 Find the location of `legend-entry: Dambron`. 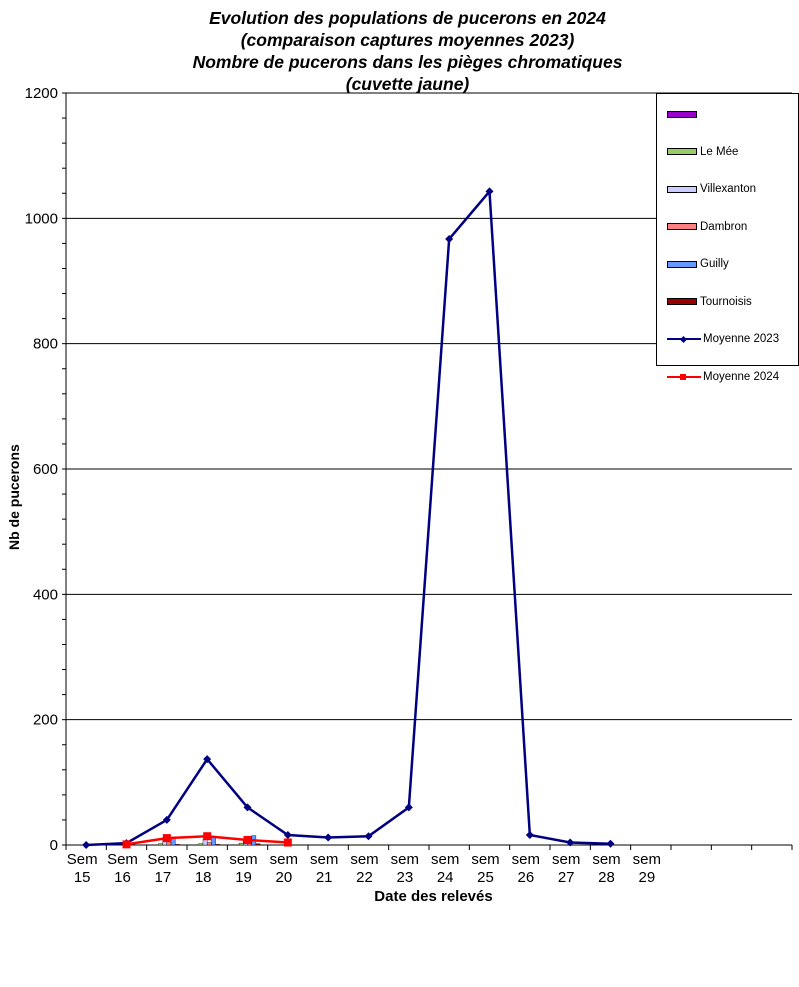

legend-entry: Dambron is located at coordinates (707, 227).